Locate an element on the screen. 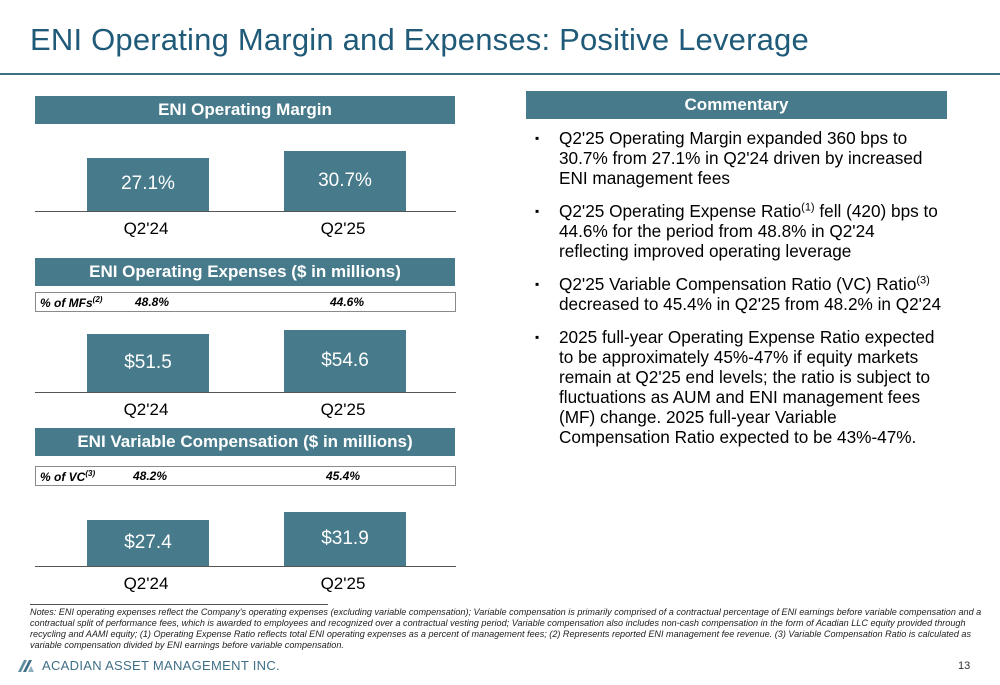  commentary-header: Commentary is located at coordinates (736, 105).